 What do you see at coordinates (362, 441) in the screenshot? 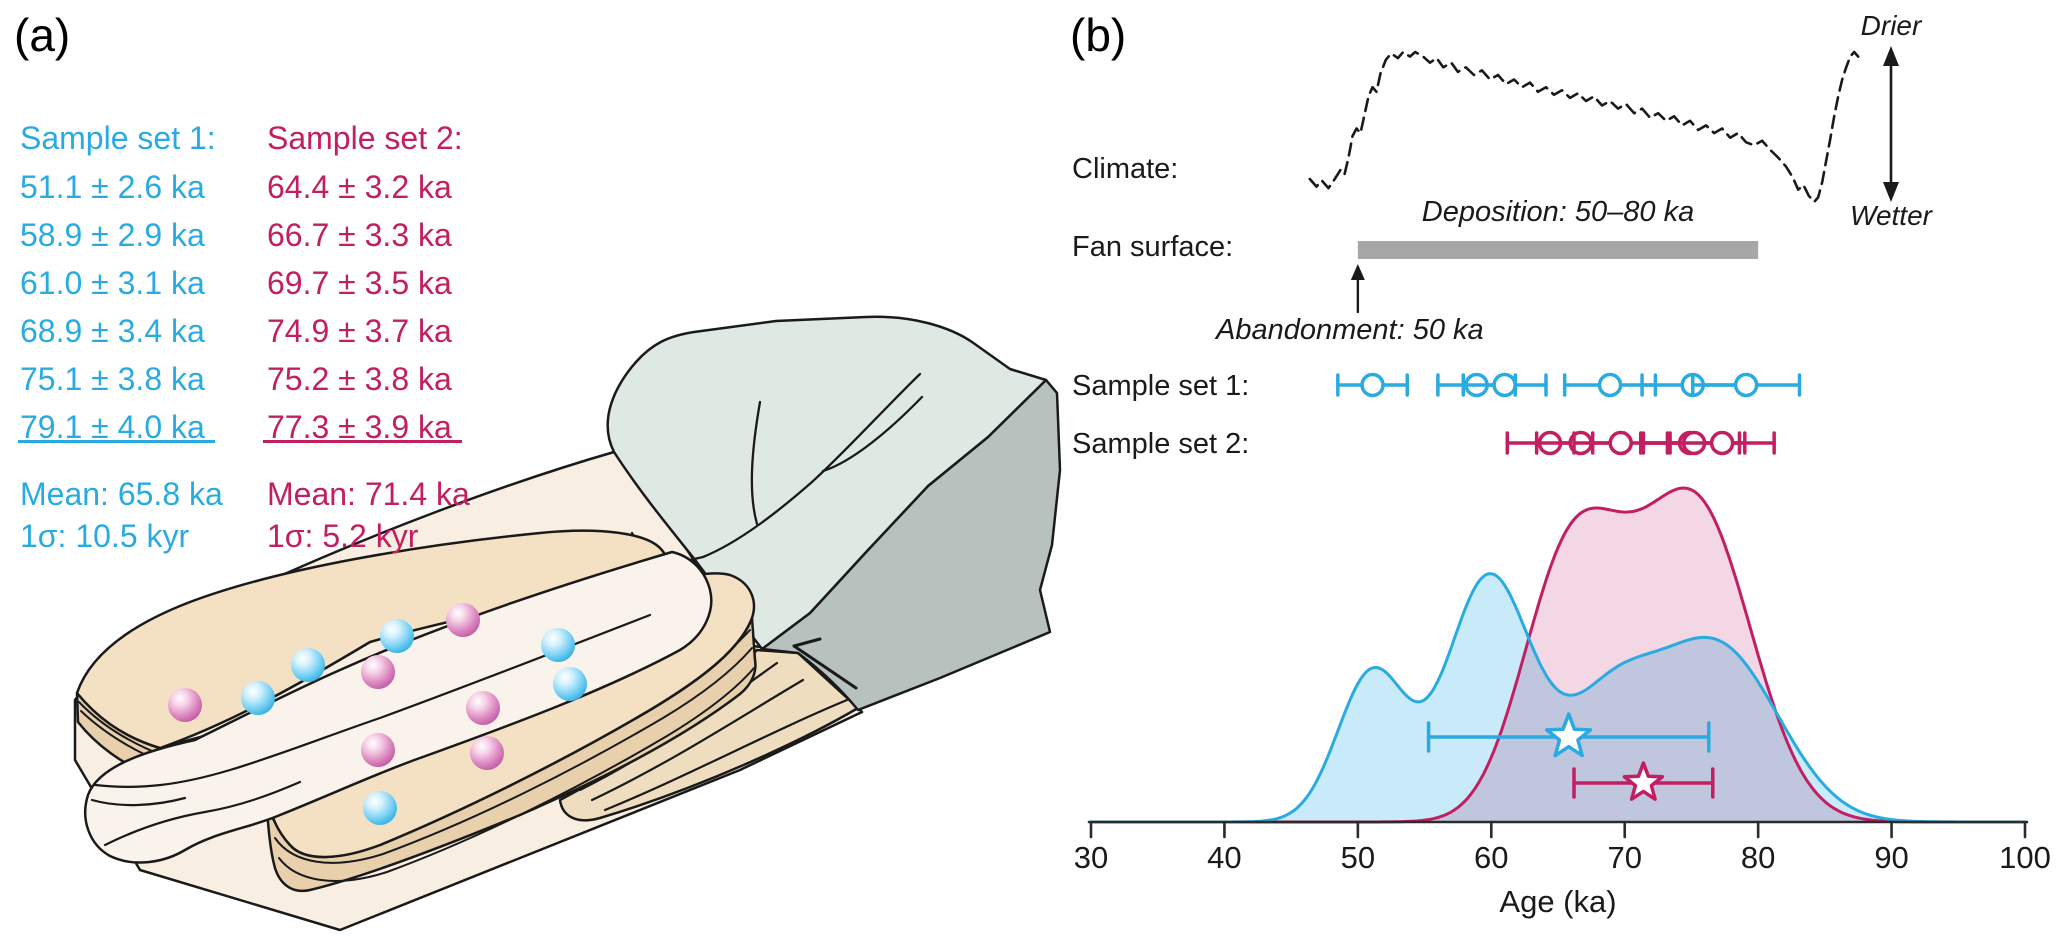
I see `sample-set-2-divider` at bounding box center [362, 441].